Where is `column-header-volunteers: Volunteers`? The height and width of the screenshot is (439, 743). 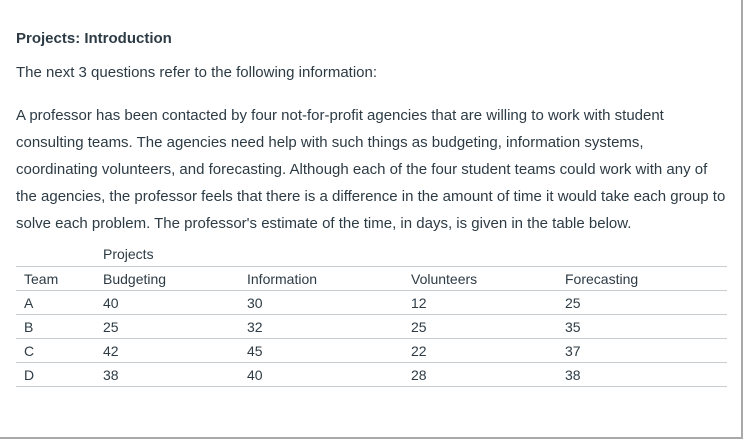
column-header-volunteers: Volunteers is located at coordinates (480, 278).